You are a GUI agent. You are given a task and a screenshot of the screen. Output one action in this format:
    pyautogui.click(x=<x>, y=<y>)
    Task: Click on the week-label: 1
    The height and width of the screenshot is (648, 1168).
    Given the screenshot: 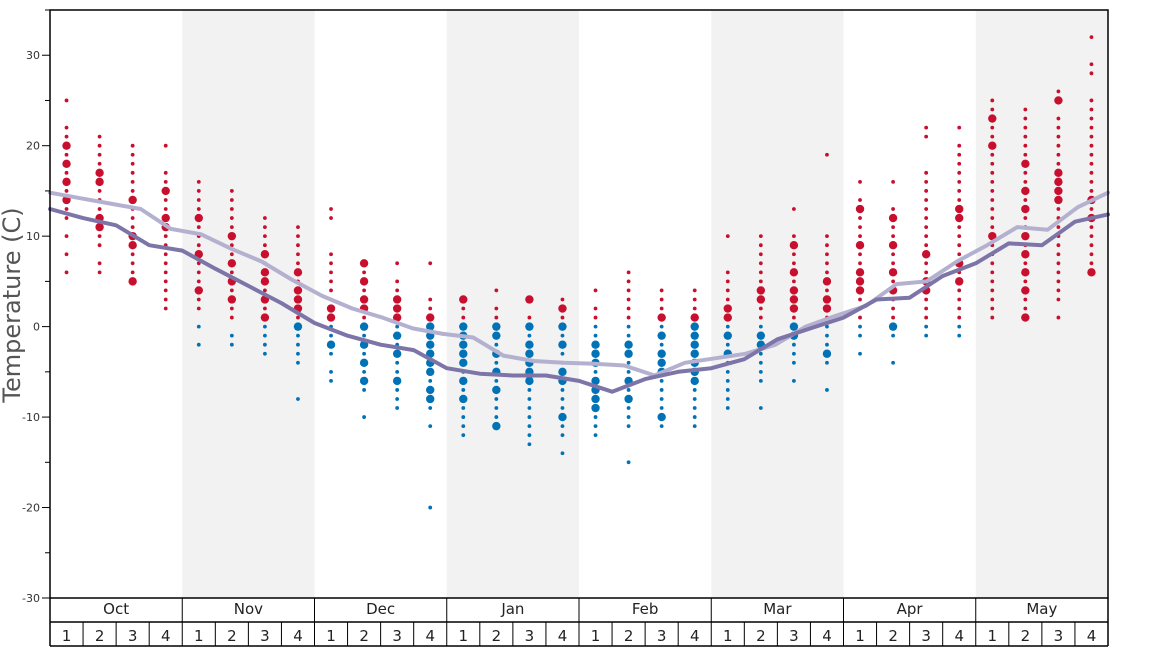 What is the action you would take?
    pyautogui.click(x=67, y=636)
    